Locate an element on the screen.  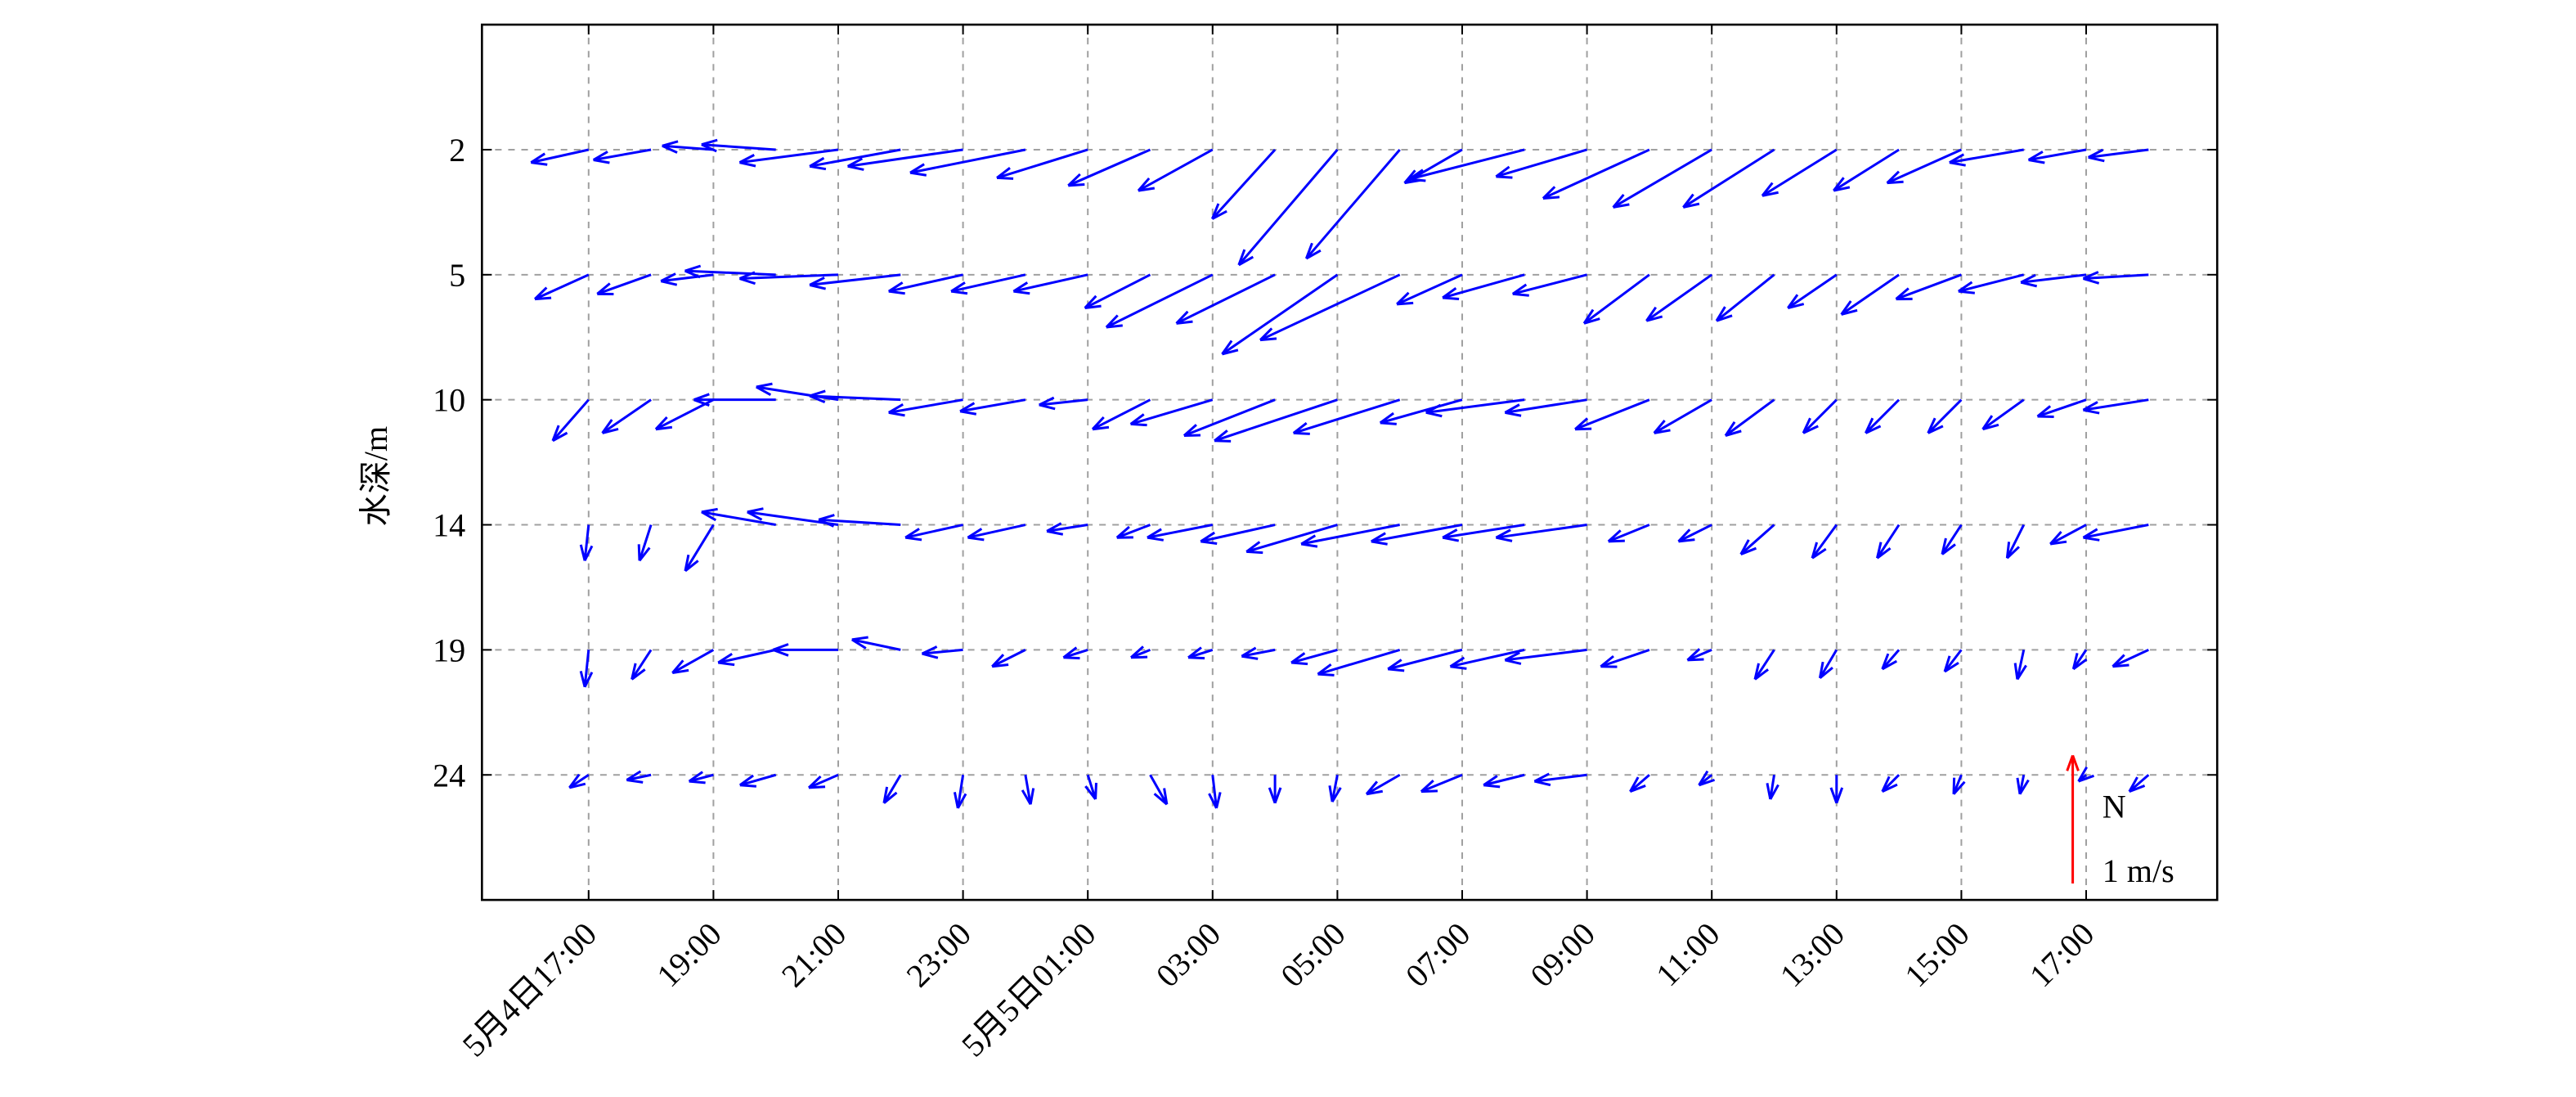
y-tick-label: 19 is located at coordinates (449, 650).